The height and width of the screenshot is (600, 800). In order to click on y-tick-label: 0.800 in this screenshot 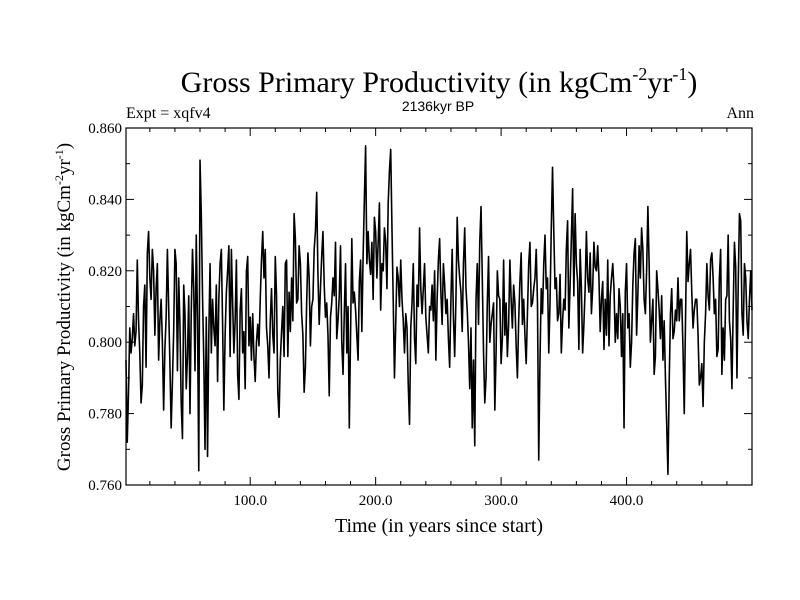, I will do `click(105, 343)`.